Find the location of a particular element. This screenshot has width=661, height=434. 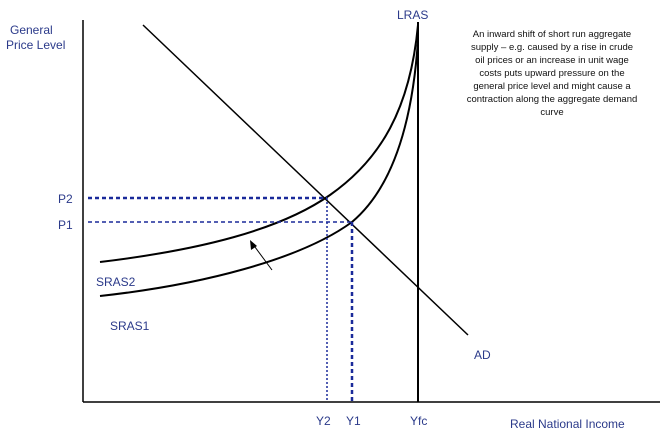

y-axis-label: Price Level is located at coordinates (35, 45).